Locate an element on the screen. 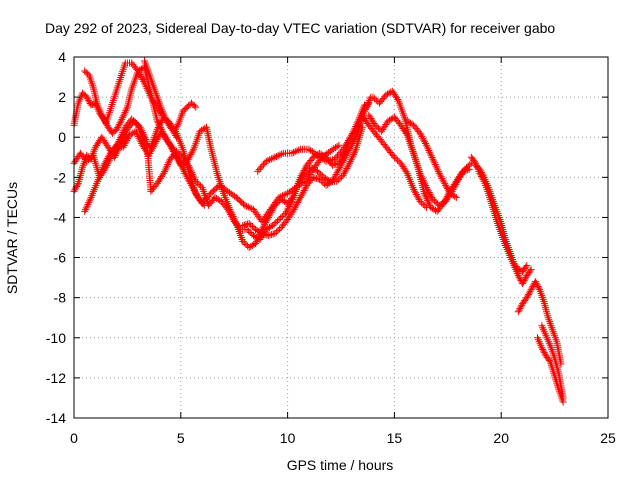 This screenshot has width=640, height=480. y-tick-label: 0 is located at coordinates (62, 137).